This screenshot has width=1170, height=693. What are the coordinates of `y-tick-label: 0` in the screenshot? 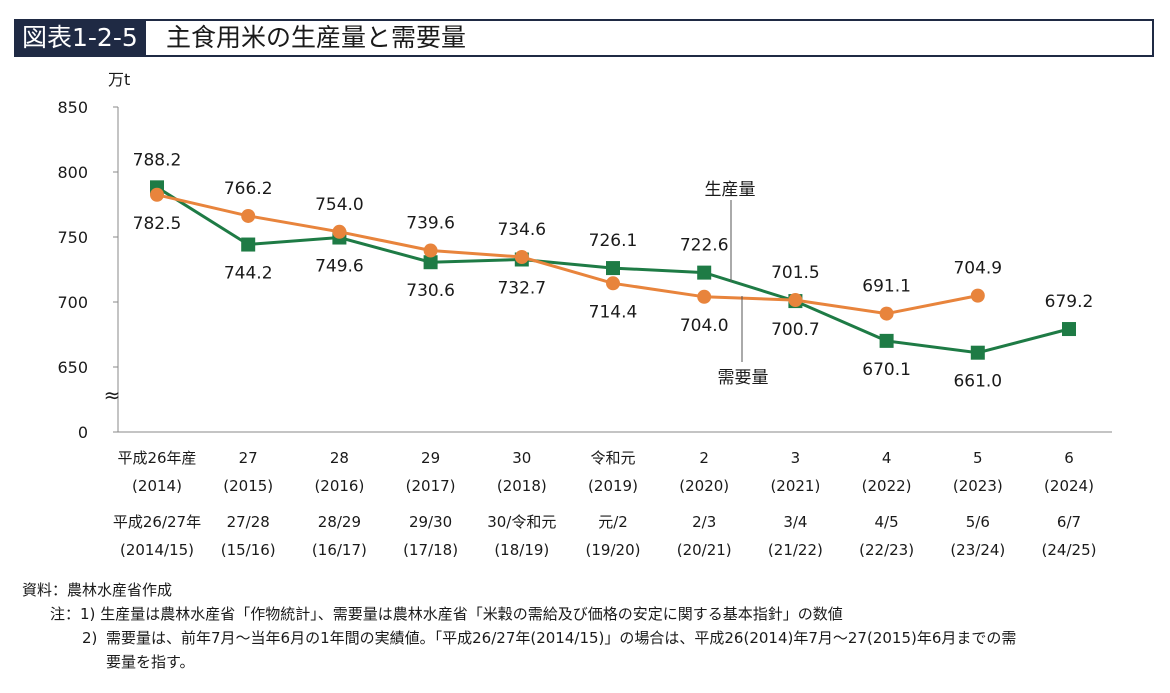 It's located at (83, 432).